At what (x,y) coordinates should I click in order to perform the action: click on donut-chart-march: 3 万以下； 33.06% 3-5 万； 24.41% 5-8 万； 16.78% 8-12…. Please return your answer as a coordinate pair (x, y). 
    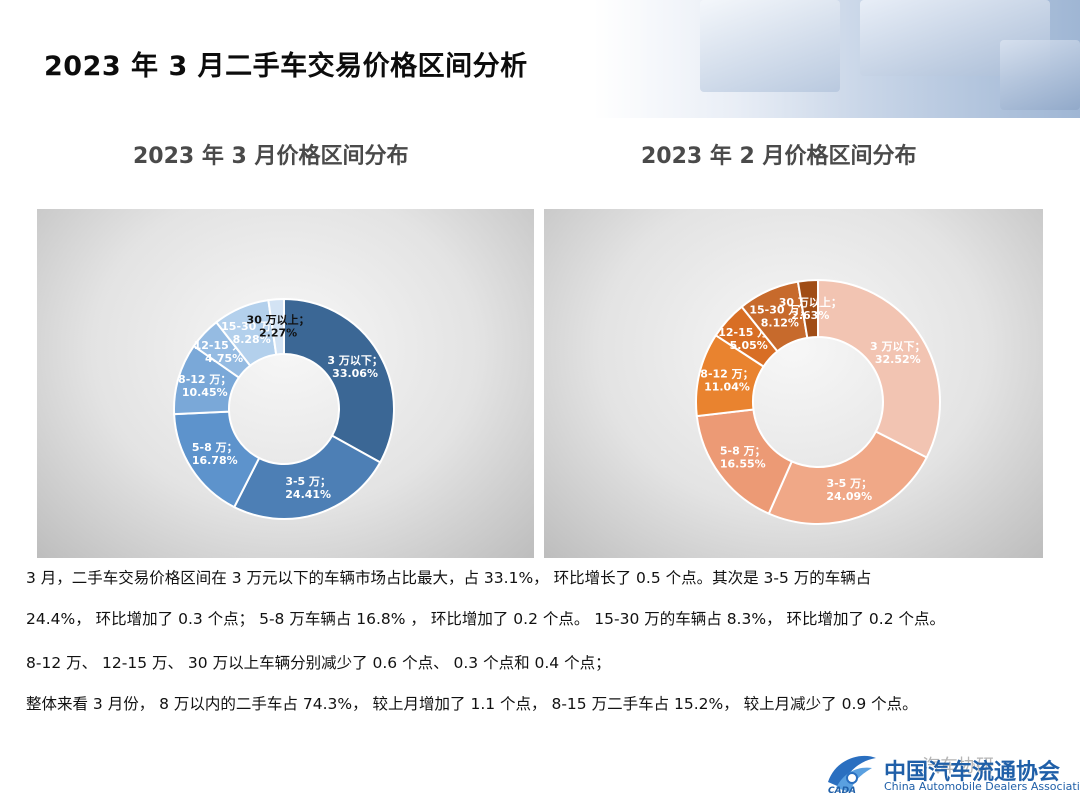
    Looking at the image, I should click on (284, 408).